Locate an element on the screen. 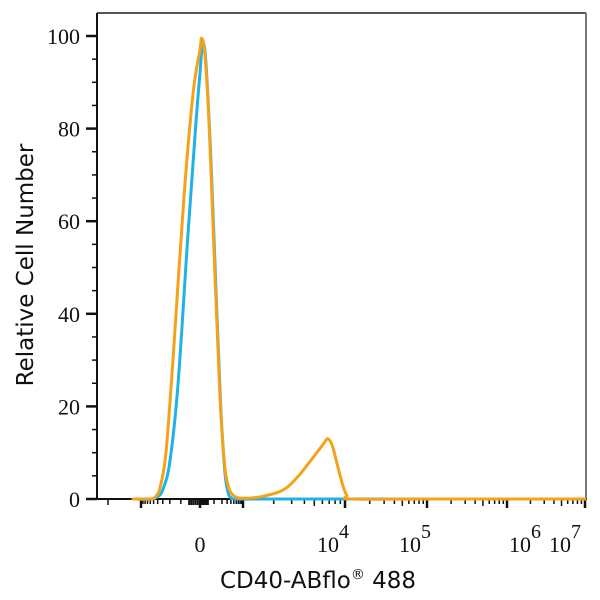 The image size is (600, 600). x-axis-title: CD40-ABflo® 488 is located at coordinates (318, 580).